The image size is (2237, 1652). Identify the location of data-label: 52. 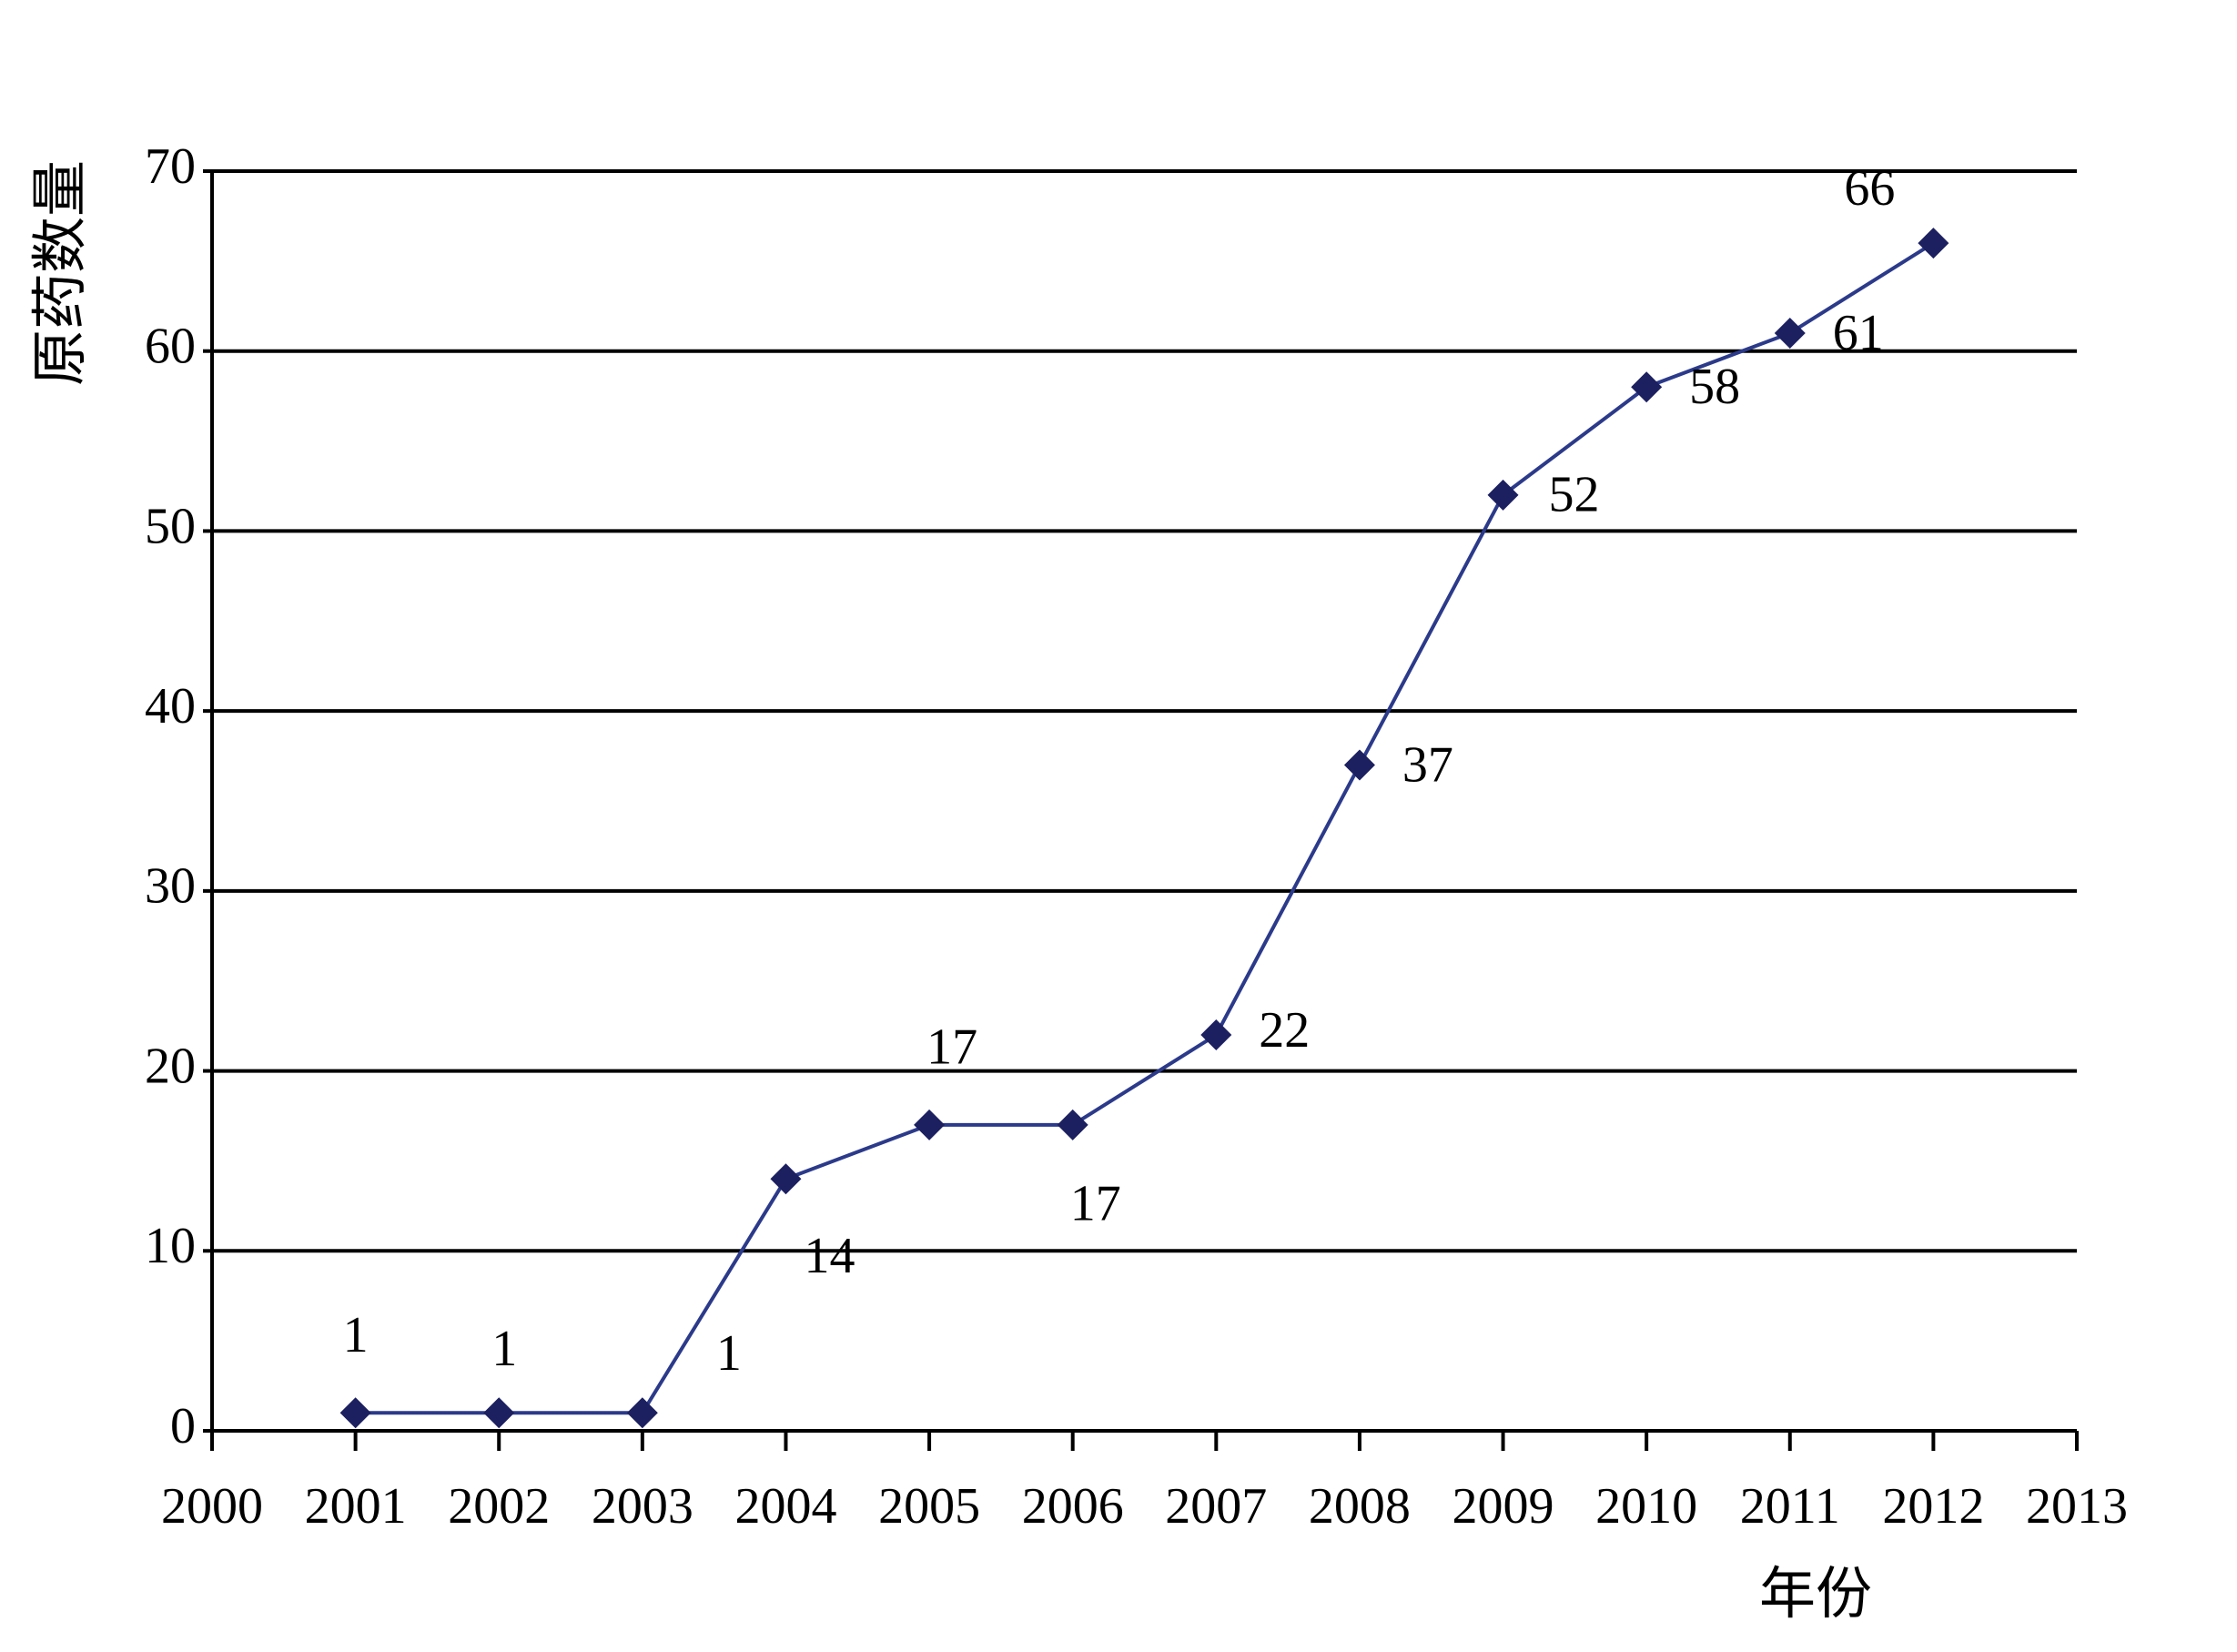
(1574, 495).